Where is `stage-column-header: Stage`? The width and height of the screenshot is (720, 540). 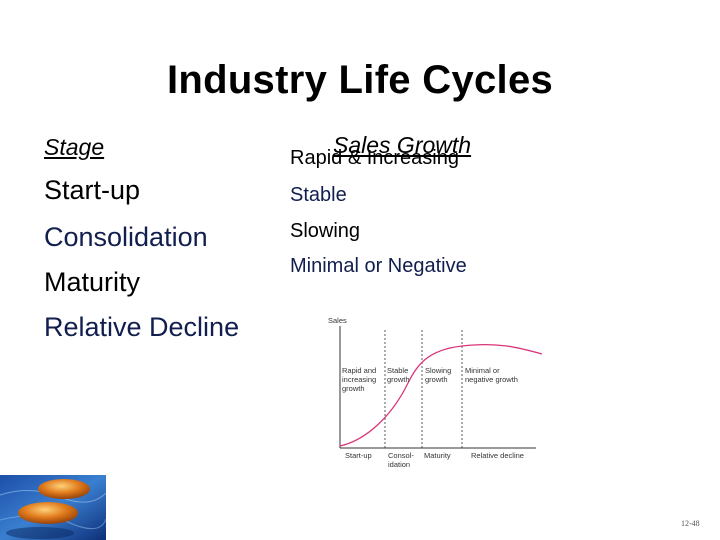 stage-column-header: Stage is located at coordinates (74, 147).